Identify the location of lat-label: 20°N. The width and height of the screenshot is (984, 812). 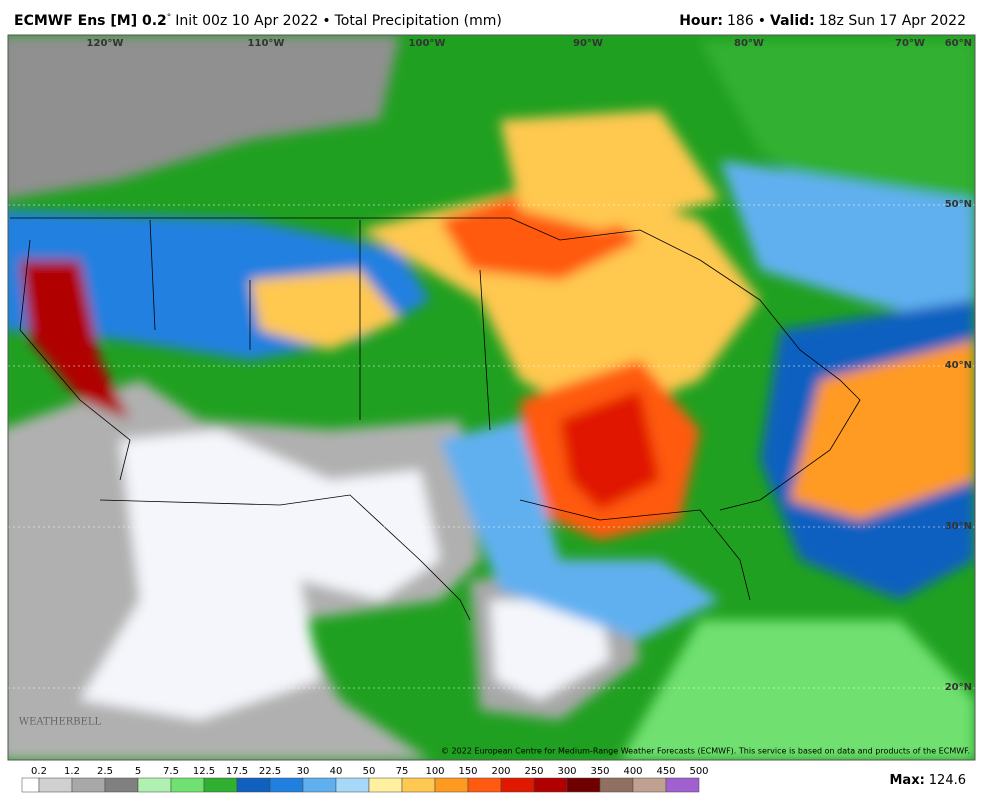
(958, 687).